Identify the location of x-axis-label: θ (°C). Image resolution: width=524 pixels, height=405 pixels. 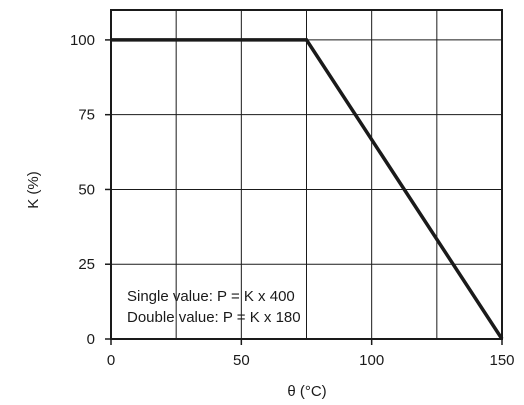
(306, 391).